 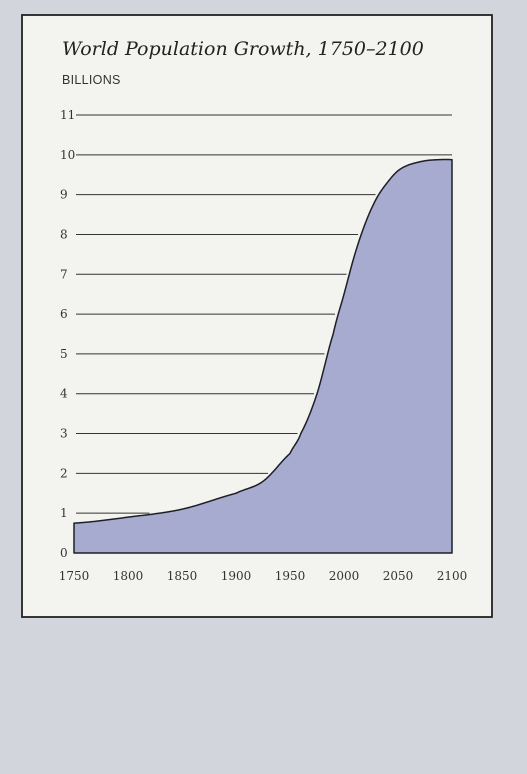 What do you see at coordinates (64, 473) in the screenshot?
I see `y-tick-label: 2` at bounding box center [64, 473].